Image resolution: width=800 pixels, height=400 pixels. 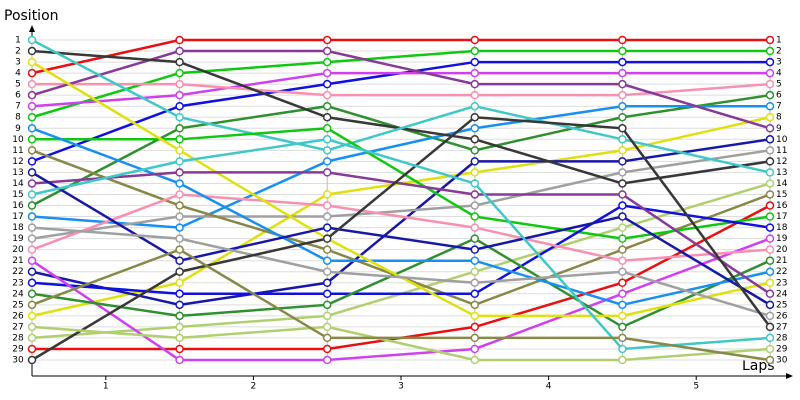 What do you see at coordinates (17, 272) in the screenshot?
I see `y-tick-label: 22` at bounding box center [17, 272].